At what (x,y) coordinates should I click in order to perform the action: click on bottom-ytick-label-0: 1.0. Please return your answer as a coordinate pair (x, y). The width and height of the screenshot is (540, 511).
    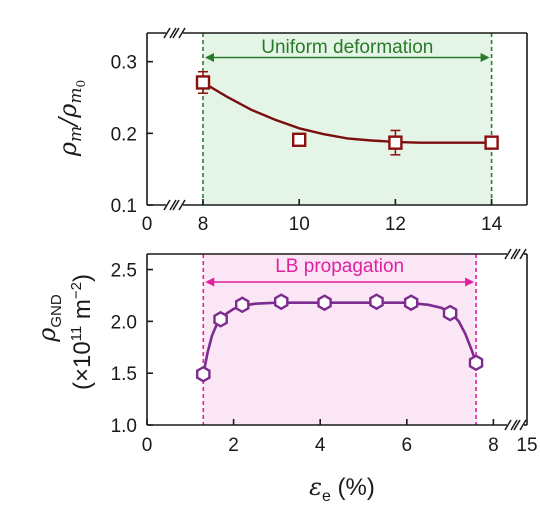
    Looking at the image, I should click on (124, 426).